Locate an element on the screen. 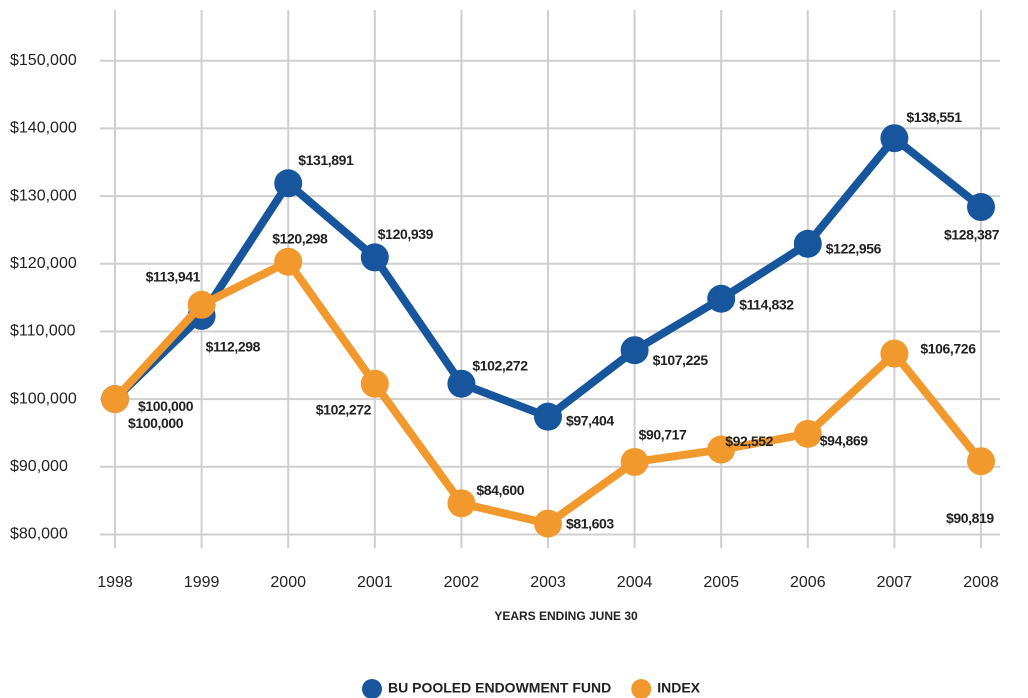  y-tick-label: $130,000 is located at coordinates (43, 195).